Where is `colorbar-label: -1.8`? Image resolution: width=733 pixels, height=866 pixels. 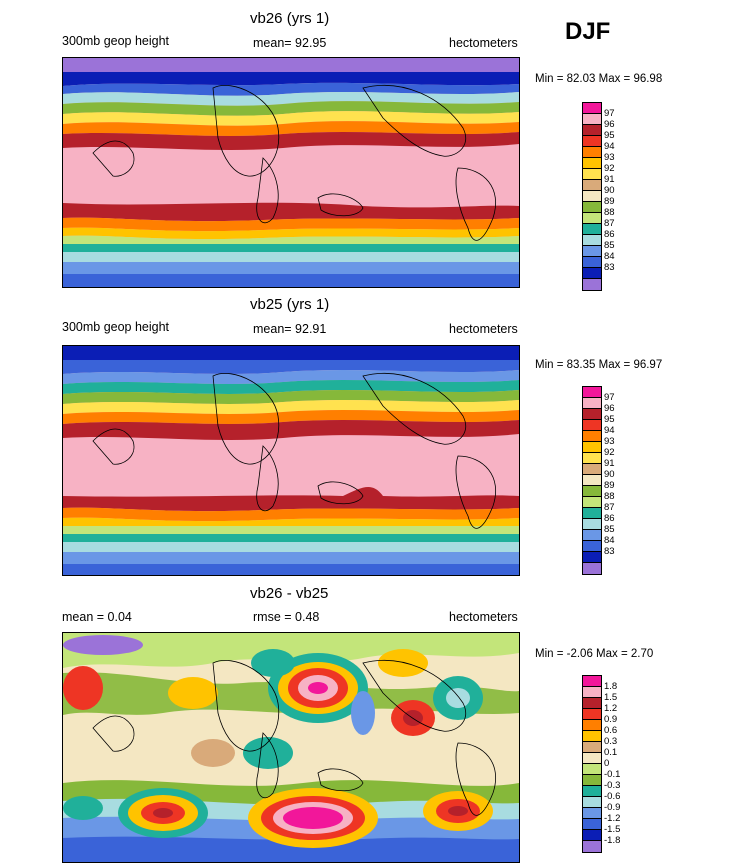
colorbar-label: -1.8 is located at coordinates (612, 840).